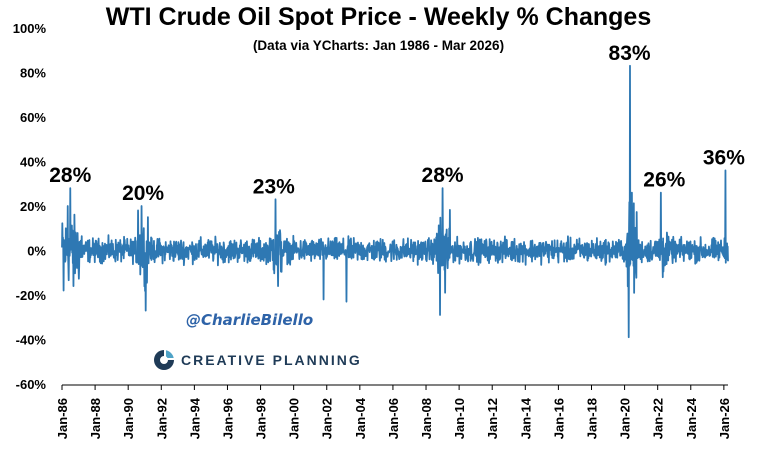  What do you see at coordinates (33, 117) in the screenshot?
I see `y-tick-label: 60%` at bounding box center [33, 117].